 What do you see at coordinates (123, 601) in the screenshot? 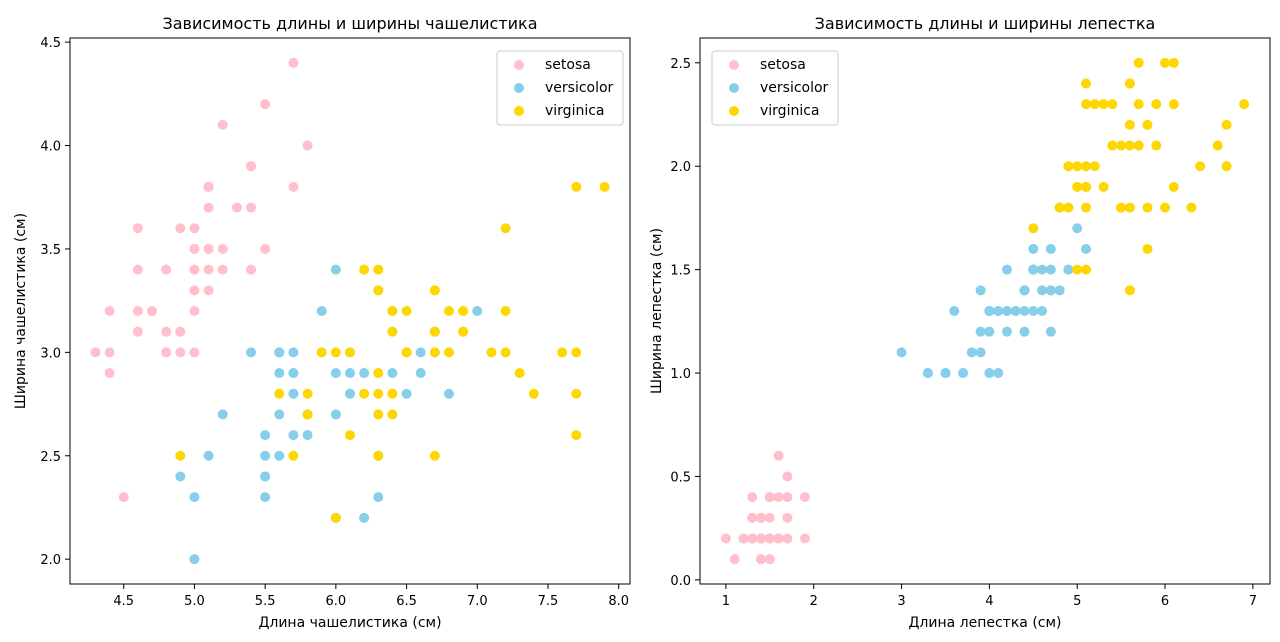
I see `x-tick-label: 4.5` at bounding box center [123, 601].